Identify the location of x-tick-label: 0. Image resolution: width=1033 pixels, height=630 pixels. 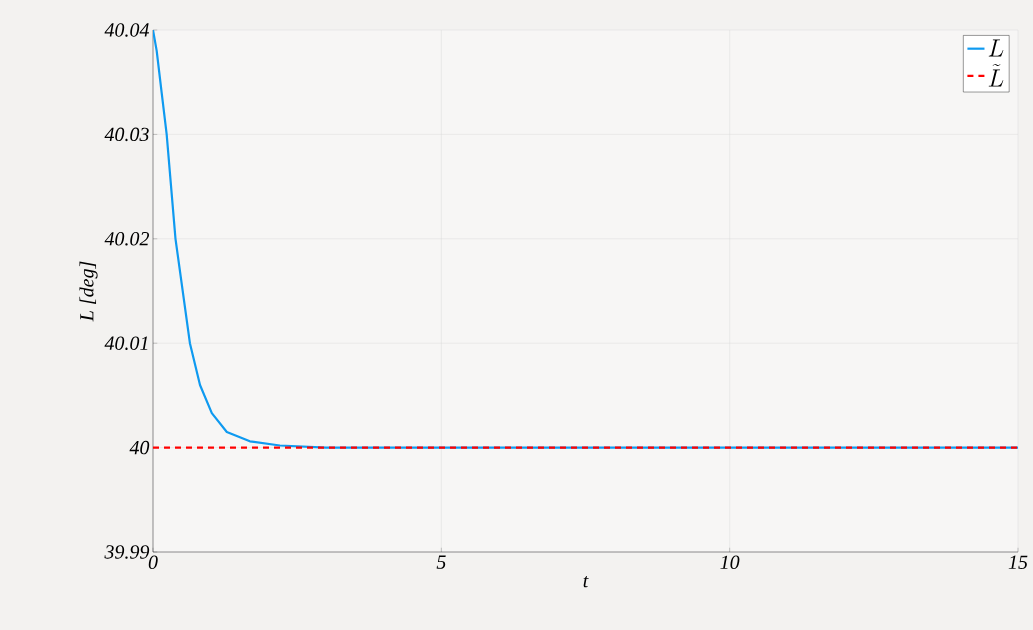
(153, 562).